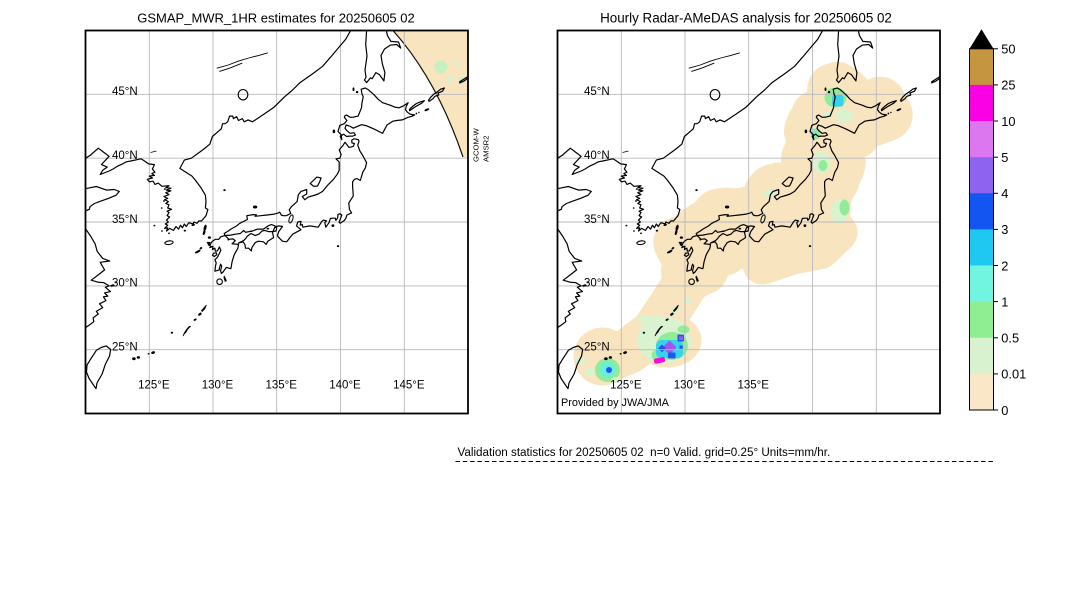  What do you see at coordinates (1008, 121) in the screenshot?
I see `svg-text: 10` at bounding box center [1008, 121].